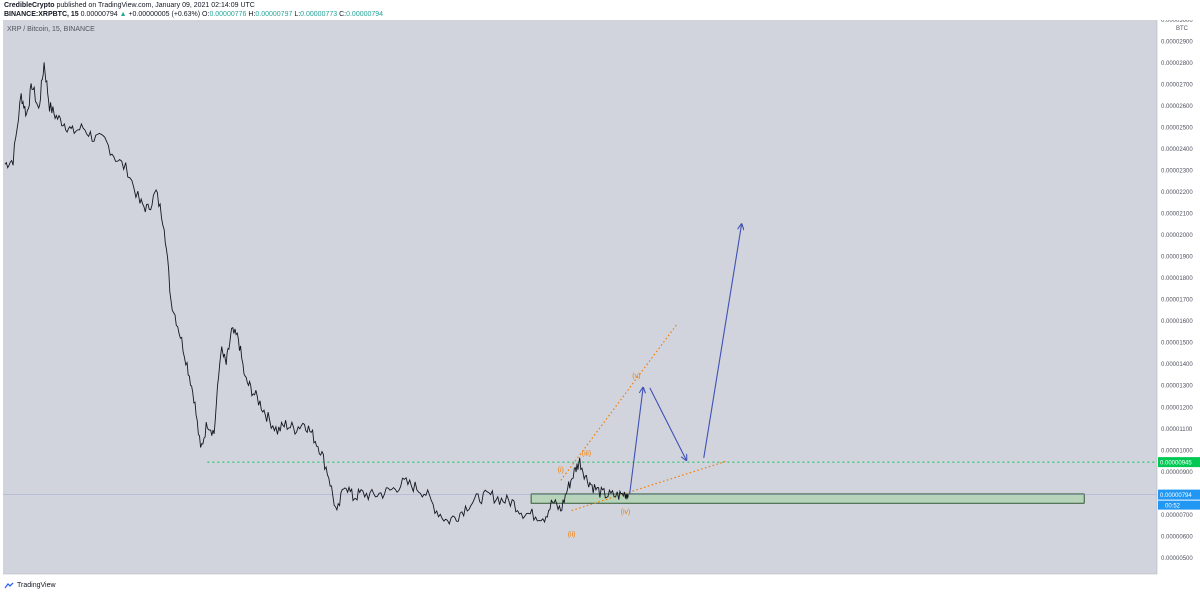 The image size is (1200, 595). Describe the element at coordinates (1177, 129) in the screenshot. I see `y-tick-label: 0.00002500` at that location.